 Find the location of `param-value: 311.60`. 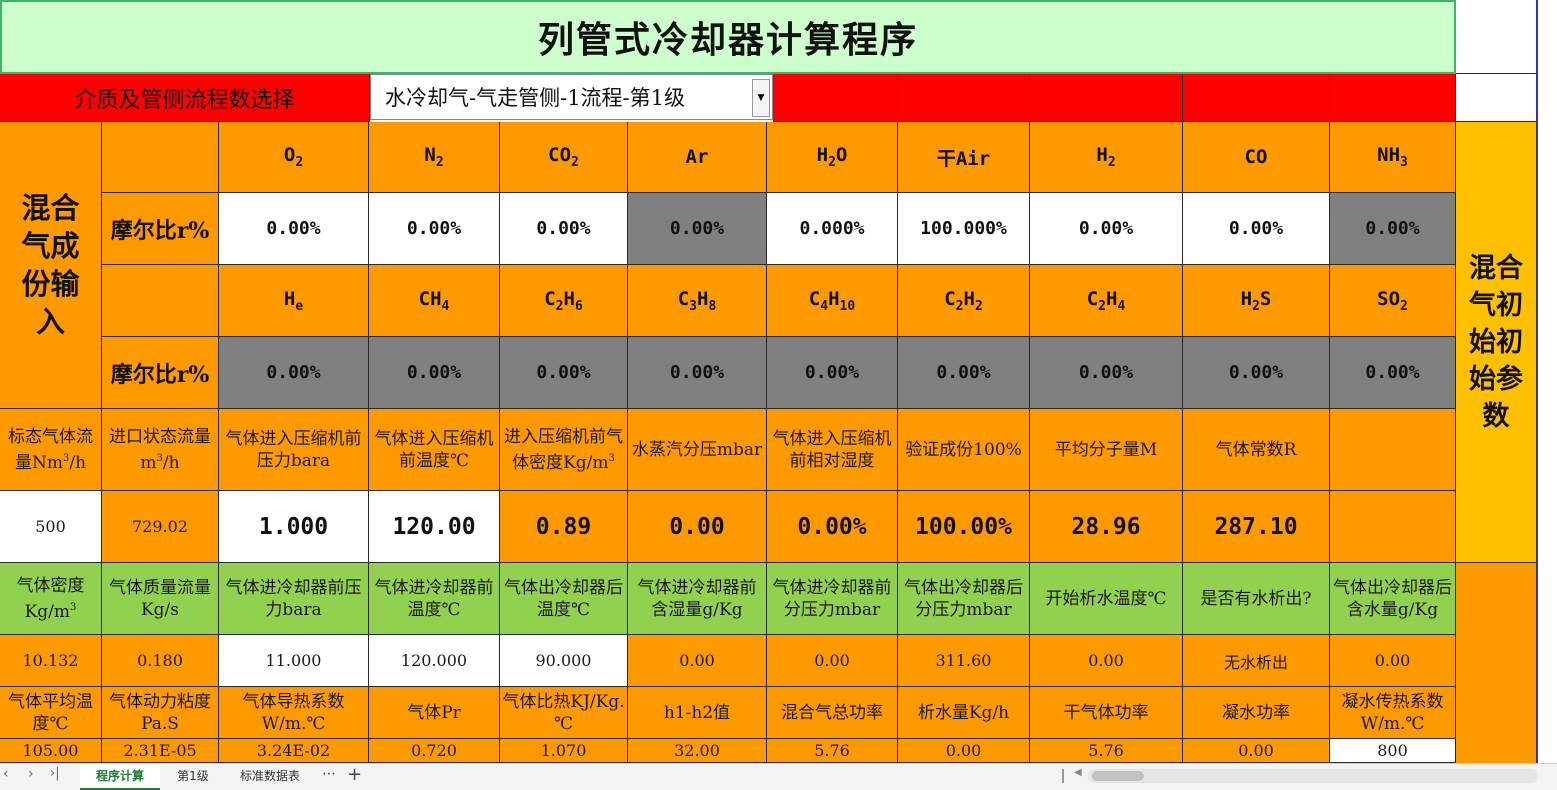

param-value: 311.60 is located at coordinates (963, 660).